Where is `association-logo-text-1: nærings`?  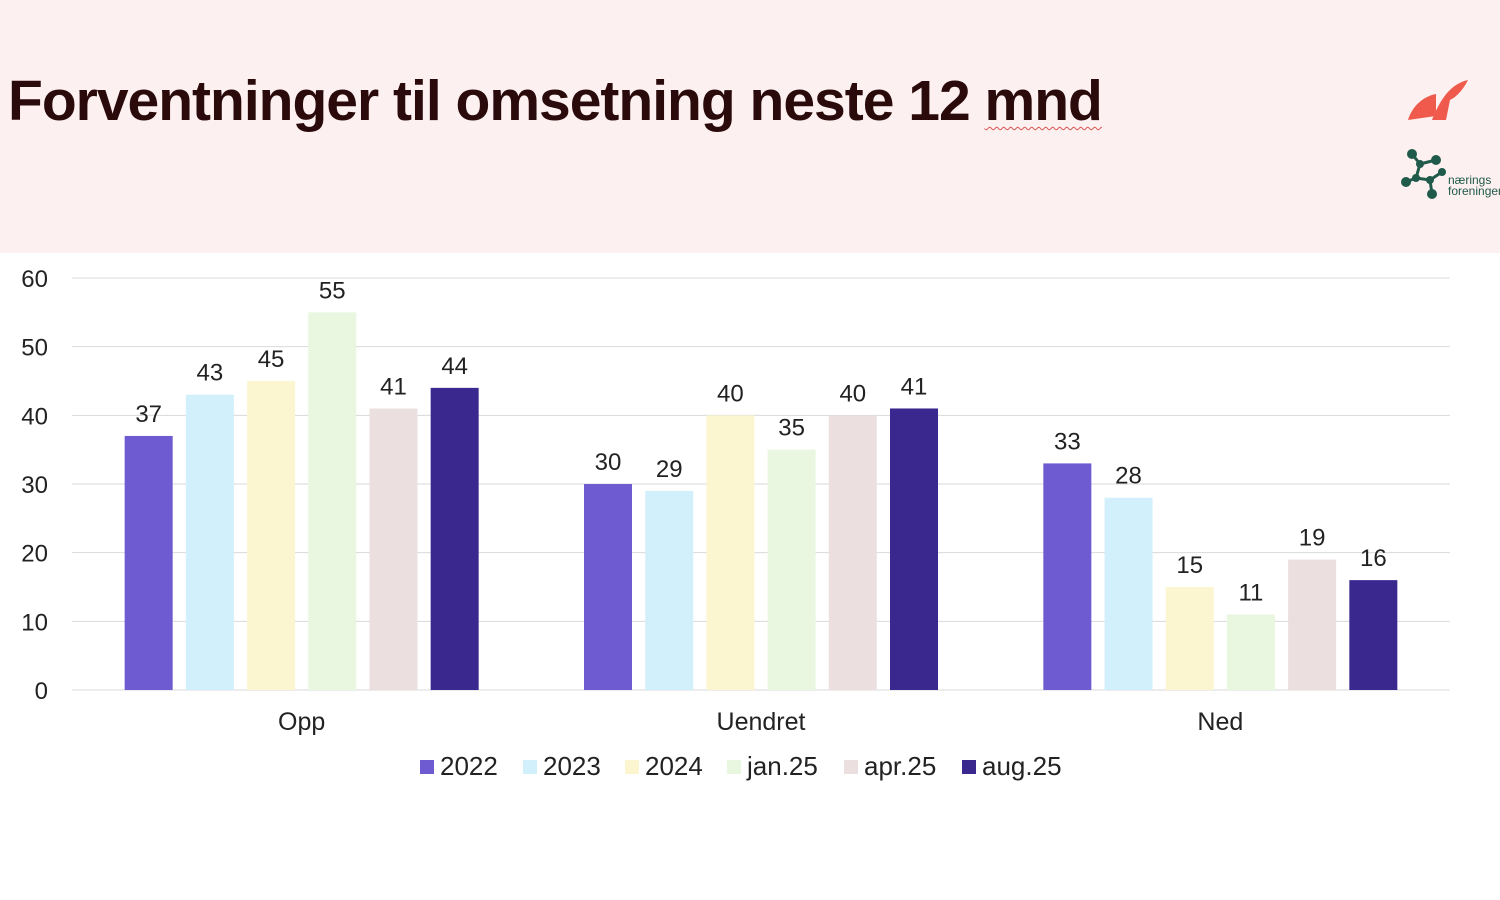
association-logo-text-1: nærings is located at coordinates (1469, 180).